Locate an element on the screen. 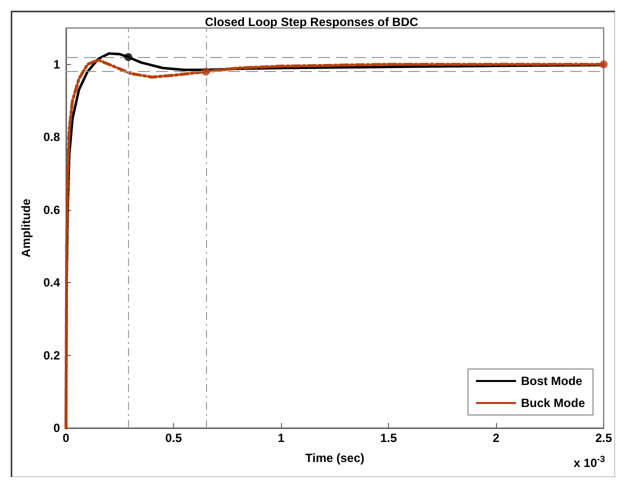 Image resolution: width=623 pixels, height=485 pixels. y-tick-label: 0.6 is located at coordinates (51, 209).